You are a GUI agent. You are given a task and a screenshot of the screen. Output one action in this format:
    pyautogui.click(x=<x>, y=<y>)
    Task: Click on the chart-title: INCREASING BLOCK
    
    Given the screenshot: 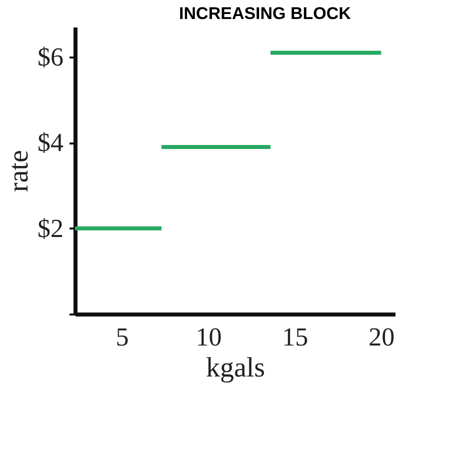 What is the action you would take?
    pyautogui.click(x=265, y=13)
    